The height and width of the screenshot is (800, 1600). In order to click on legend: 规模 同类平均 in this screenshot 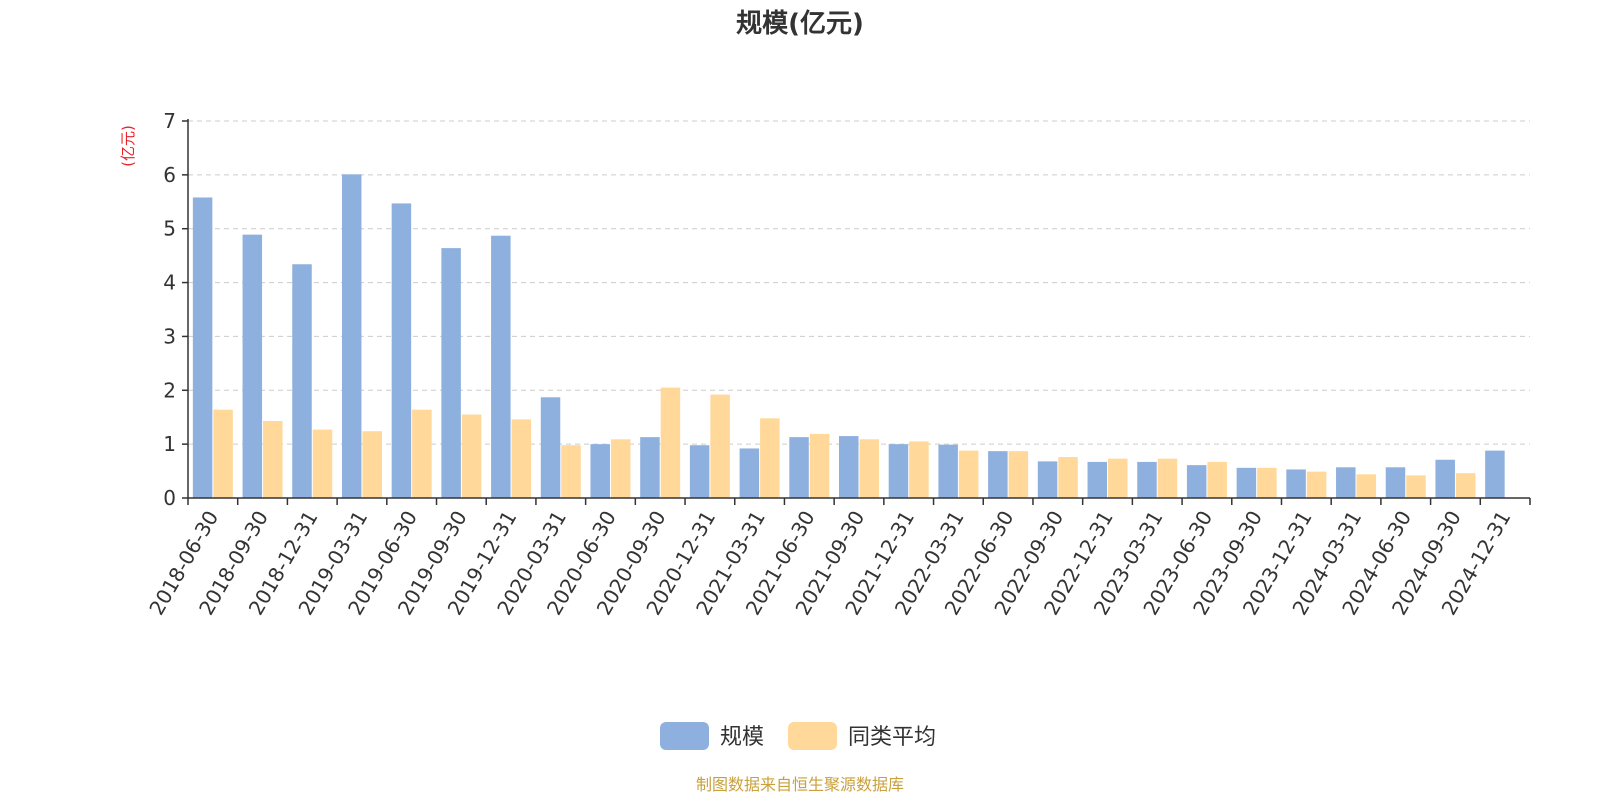, I will do `click(798, 736)`.